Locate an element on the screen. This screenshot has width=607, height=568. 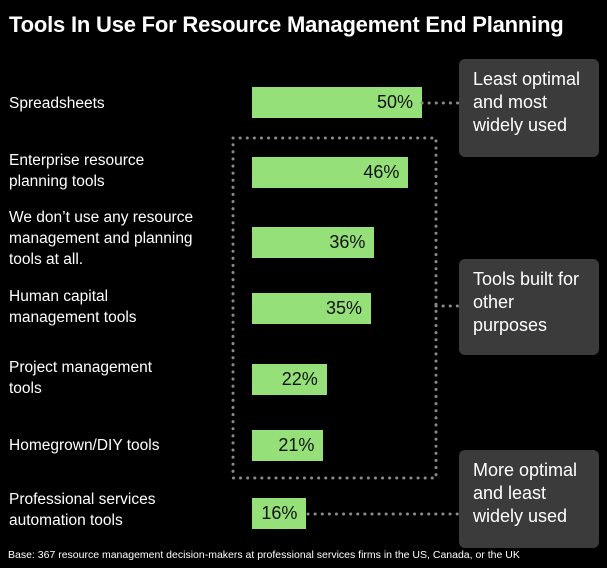
bar-spreadsheets: 50% is located at coordinates (337, 102).